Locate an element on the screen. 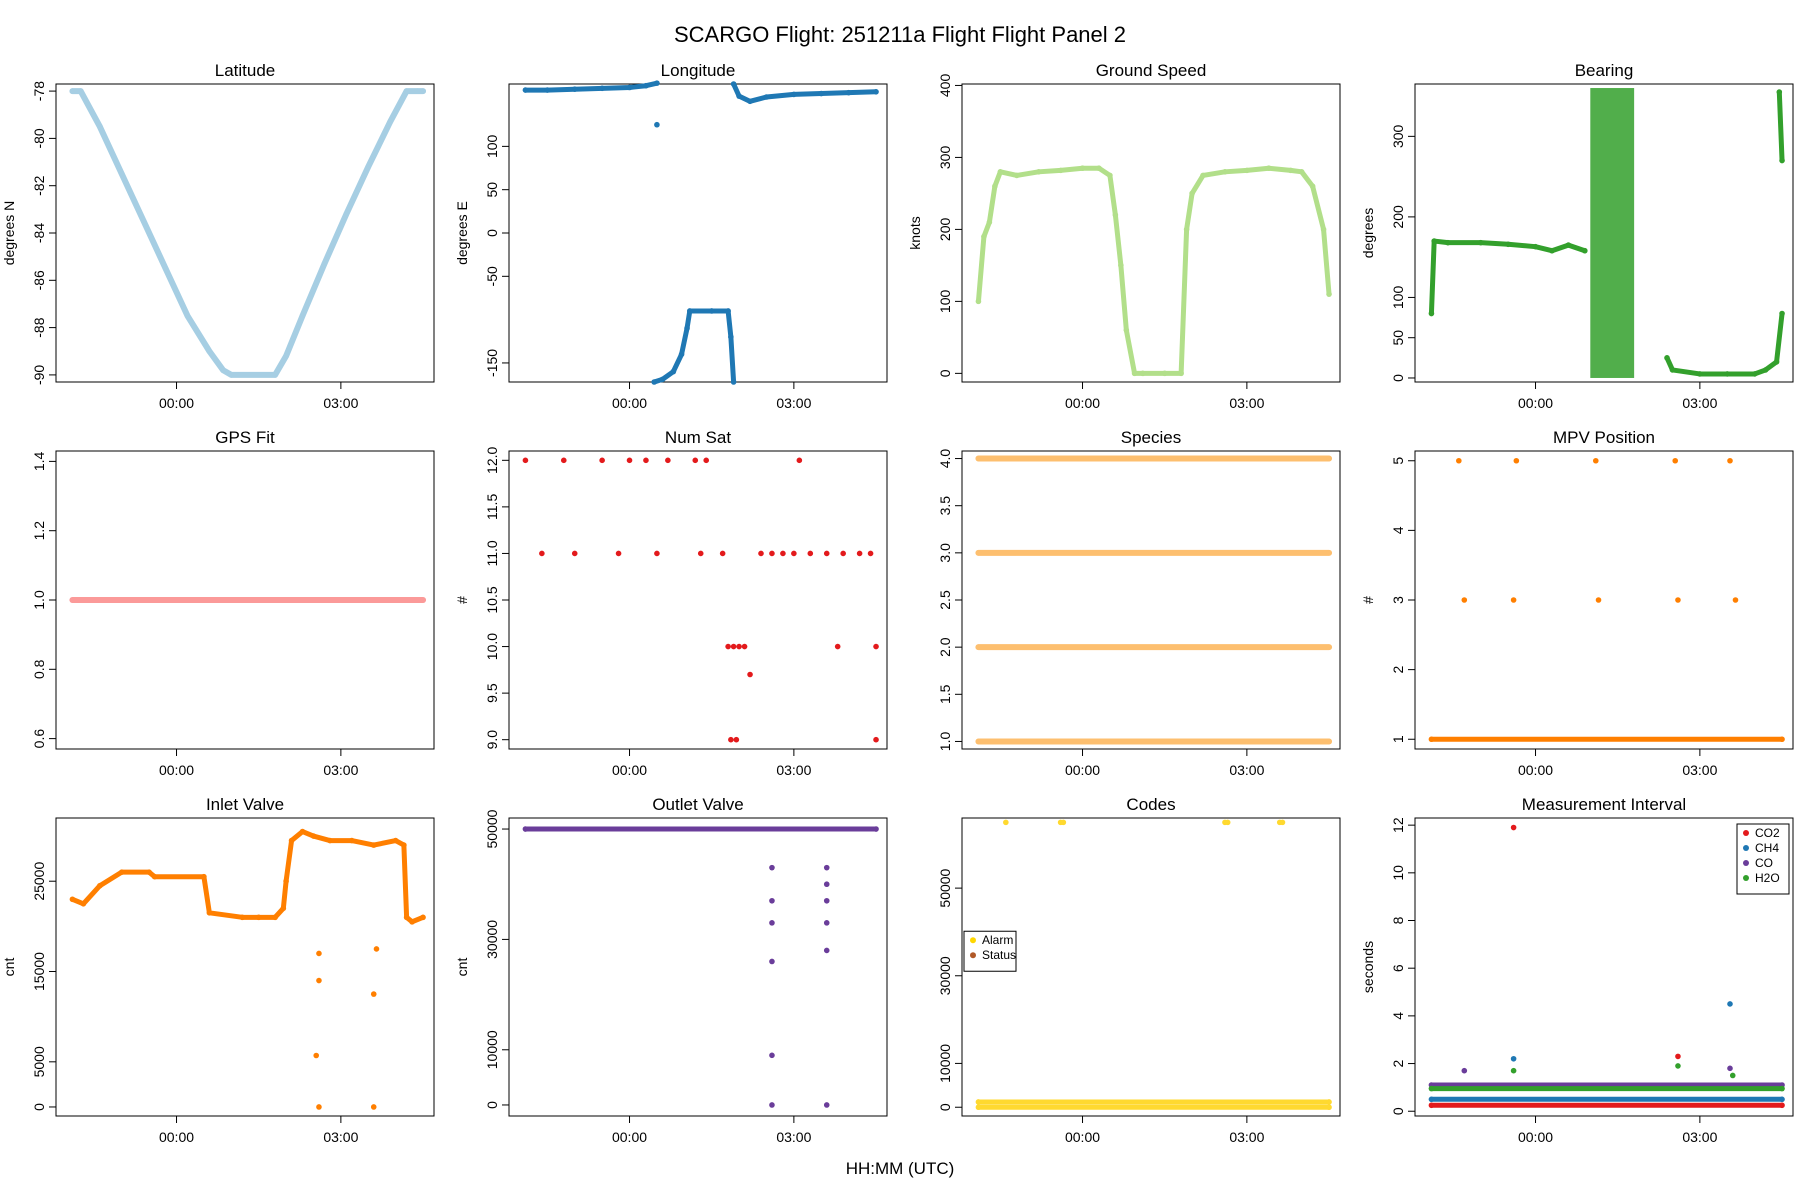 The width and height of the screenshot is (1800, 1200). y-axis-label: seconds is located at coordinates (1368, 967).